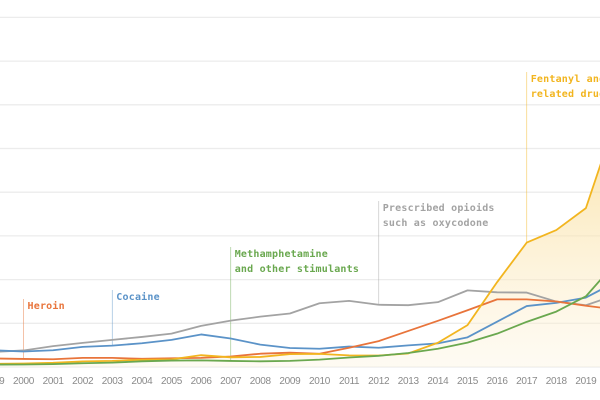 The height and width of the screenshot is (400, 600). I want to click on annotation-label-cocaine: Cocaine, so click(138, 297).